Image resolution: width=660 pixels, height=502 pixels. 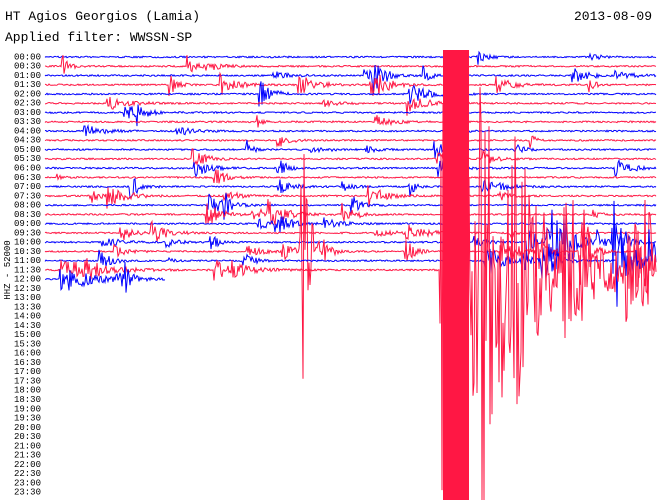 I want to click on time-label: 23:00, so click(x=27, y=483).